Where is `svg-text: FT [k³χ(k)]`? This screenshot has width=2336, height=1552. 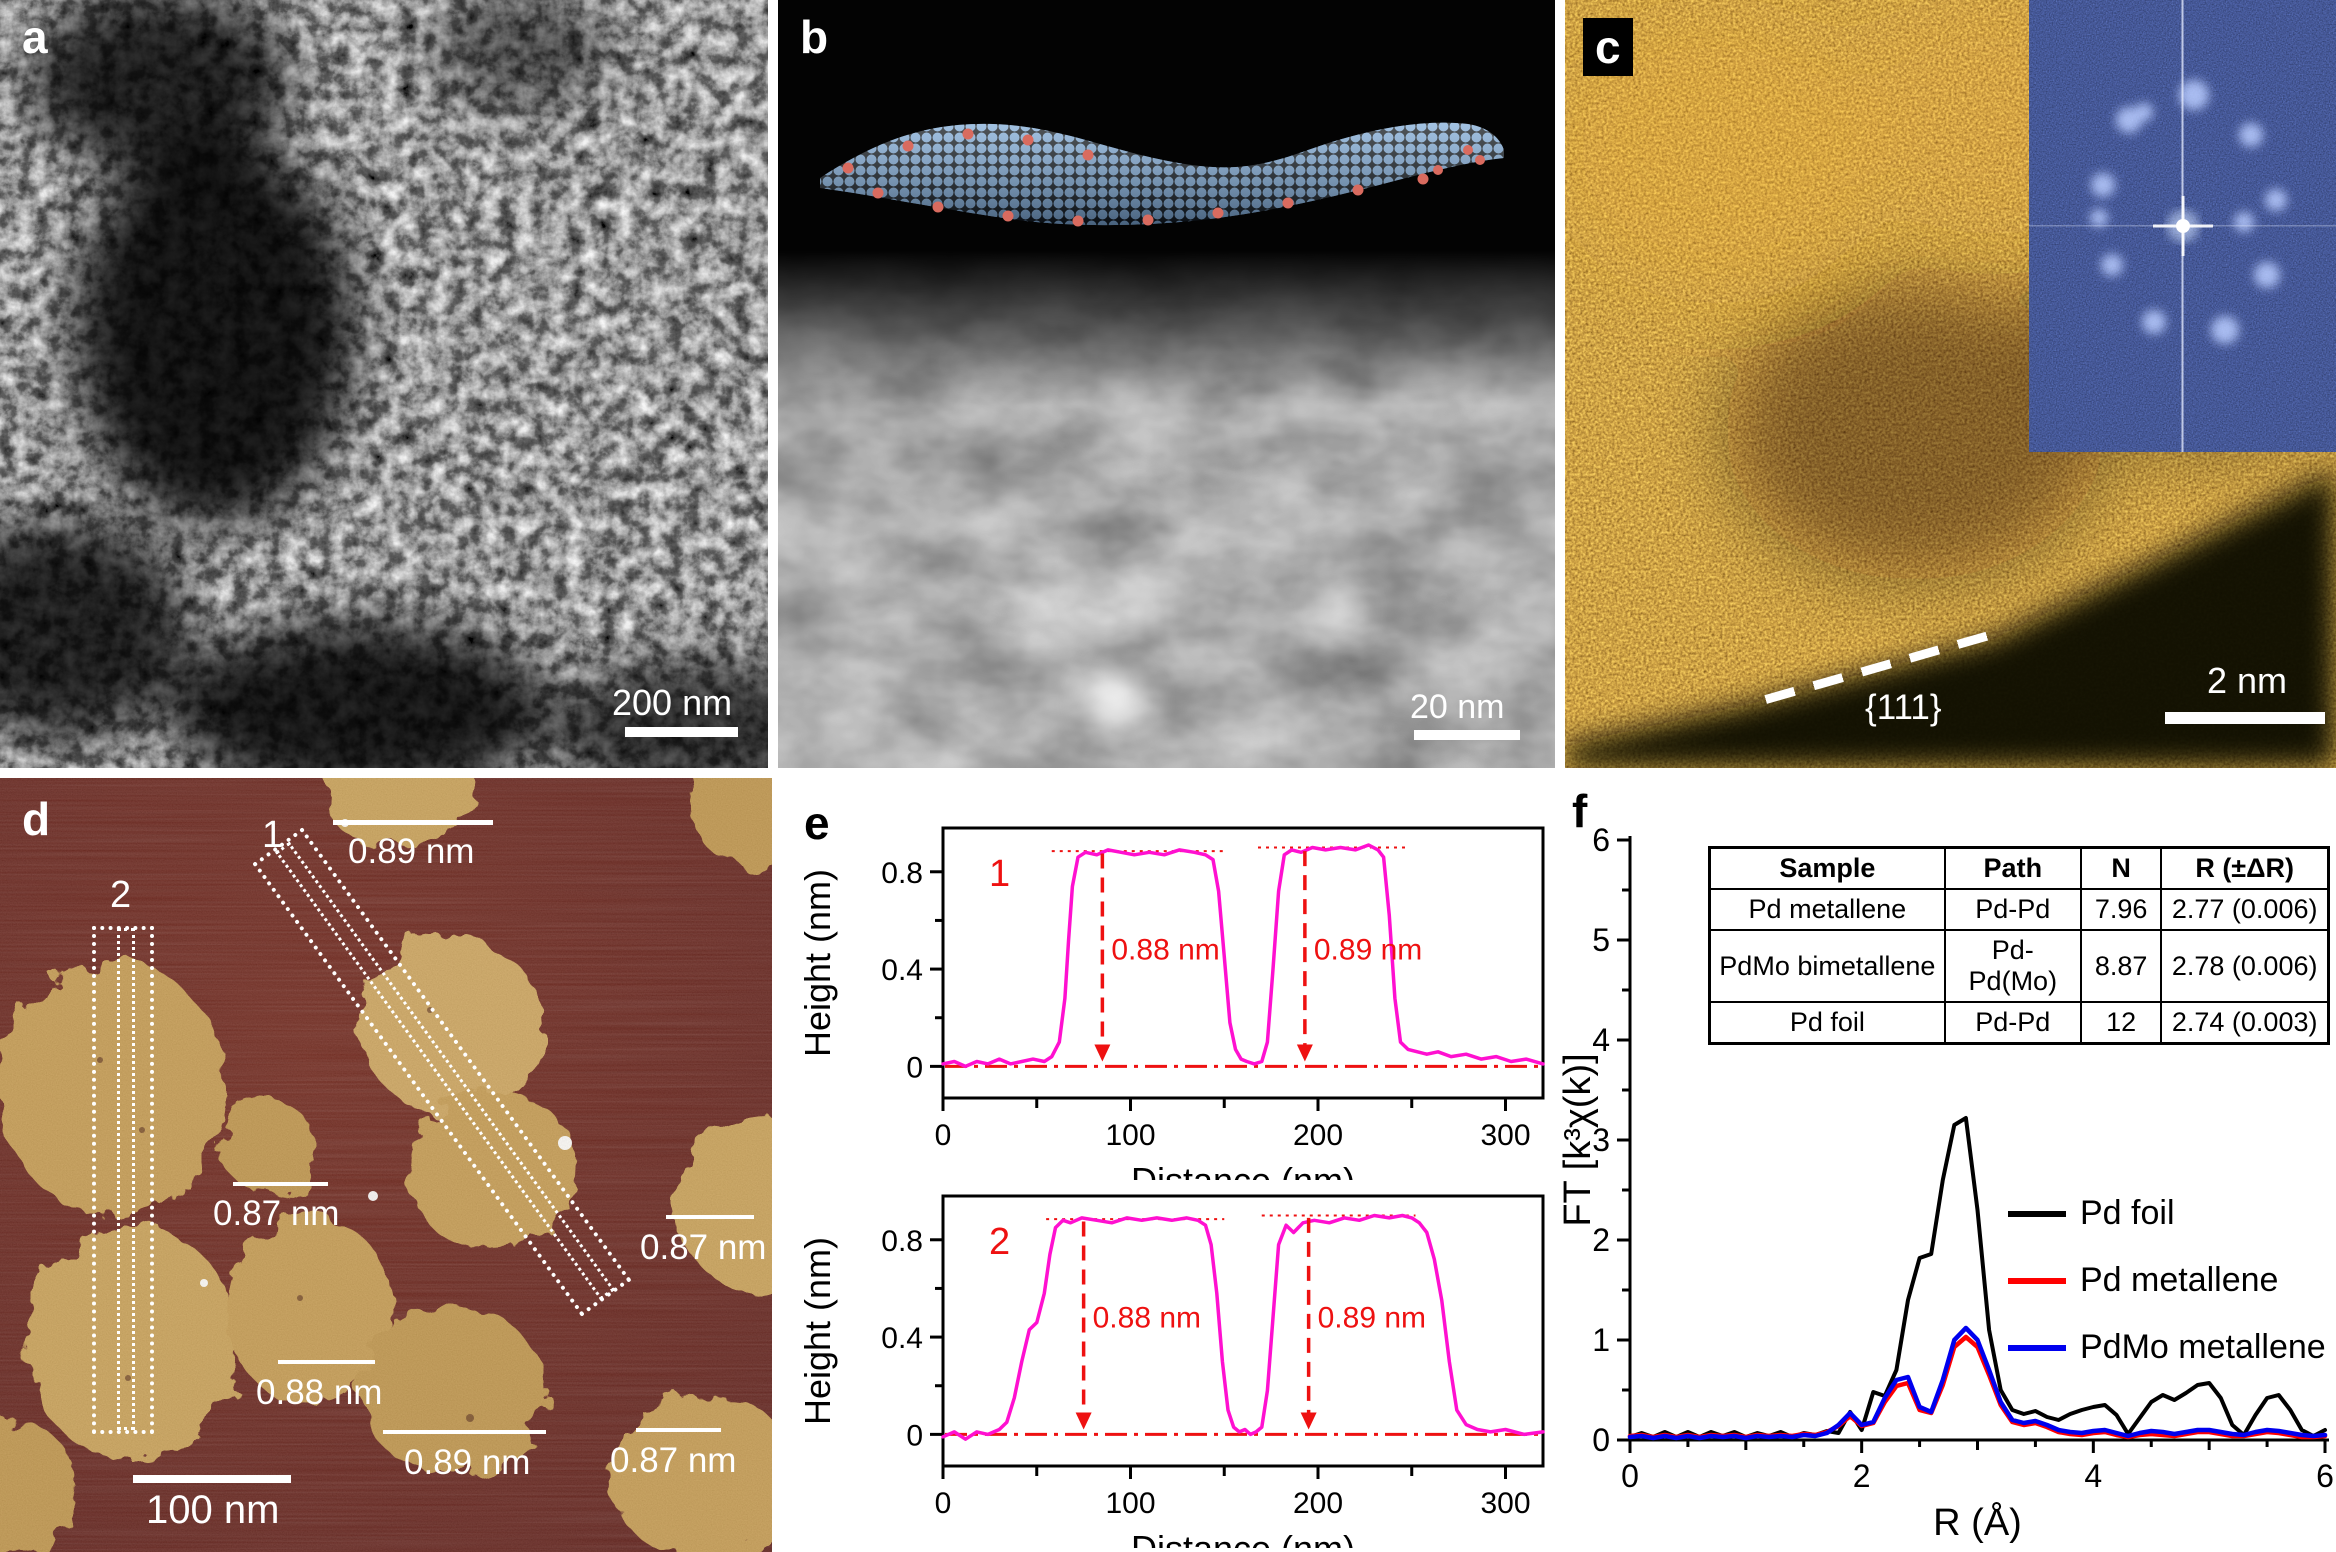
svg-text: FT [k³χ(k)] is located at coordinates (1579, 1139).